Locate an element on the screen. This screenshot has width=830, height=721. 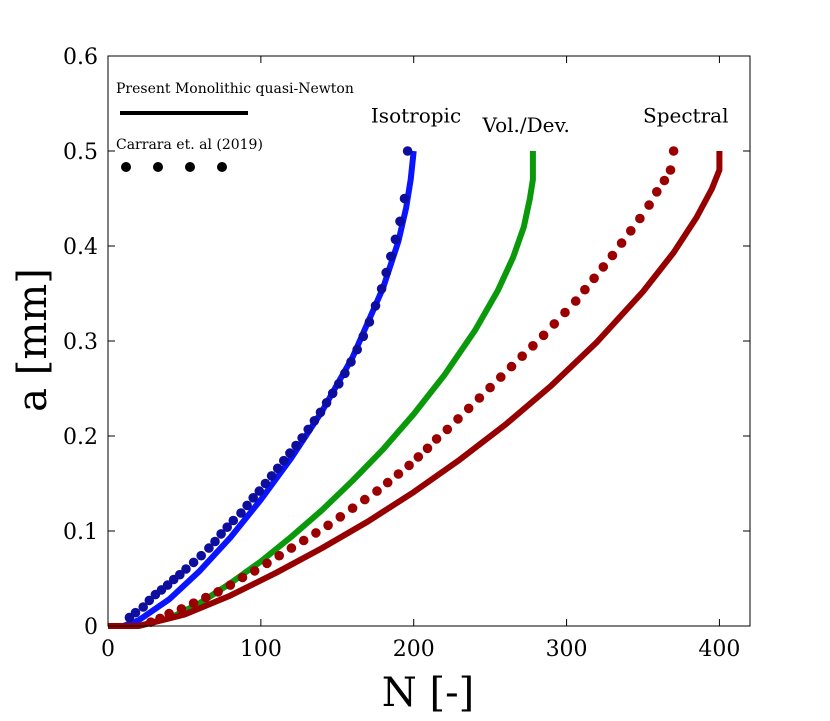
y-axis-label: a [mm] is located at coordinates (33, 340).